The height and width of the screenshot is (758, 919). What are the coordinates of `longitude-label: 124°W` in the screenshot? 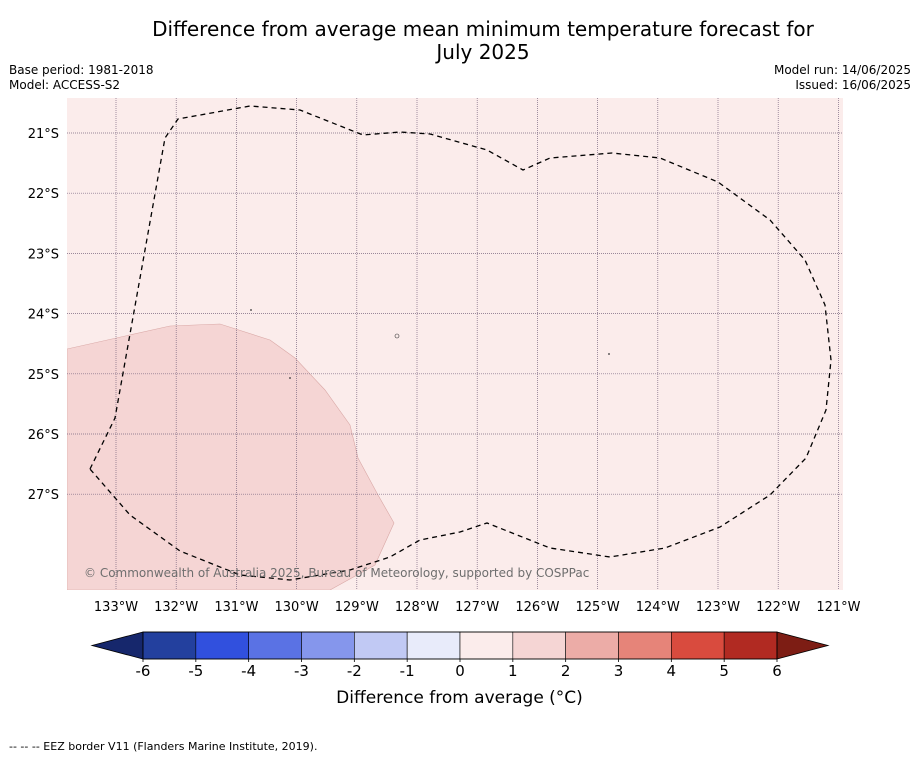 It's located at (658, 607).